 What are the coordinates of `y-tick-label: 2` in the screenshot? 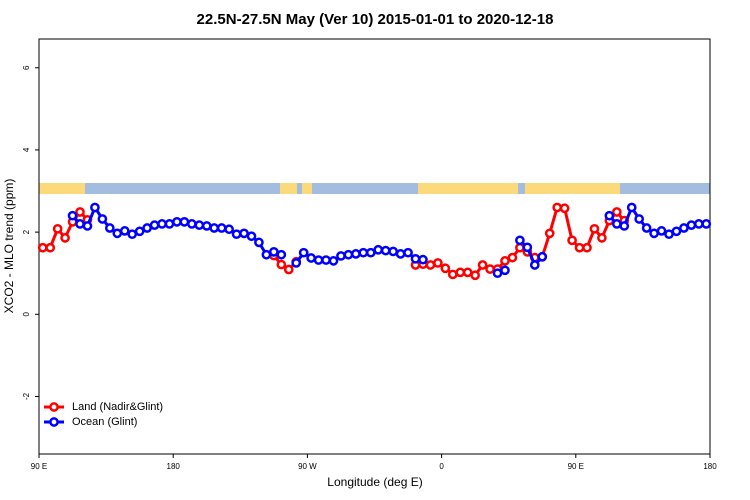 It's located at (26, 231).